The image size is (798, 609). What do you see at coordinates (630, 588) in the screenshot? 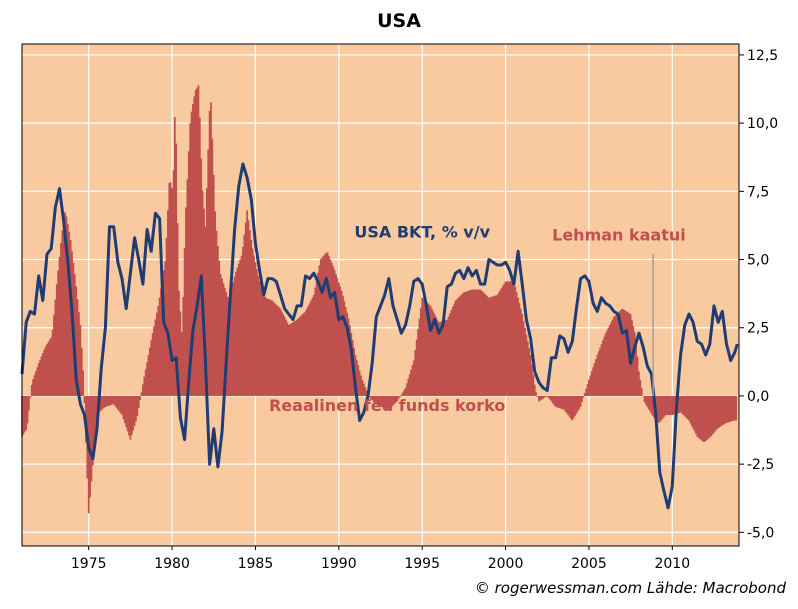
I see `source-credit: © rogerwessman.com Lähde: Macrobond` at bounding box center [630, 588].